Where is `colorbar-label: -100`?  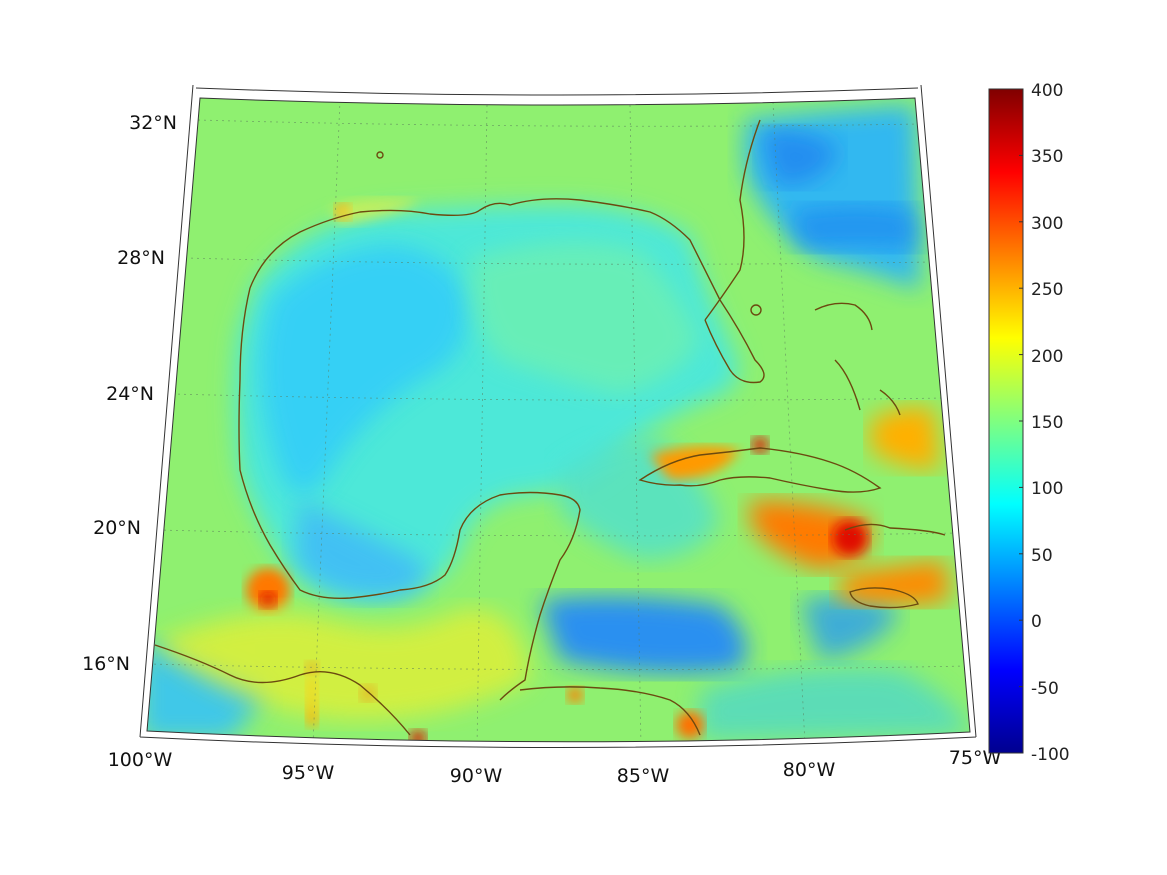 colorbar-label: -100 is located at coordinates (1050, 755).